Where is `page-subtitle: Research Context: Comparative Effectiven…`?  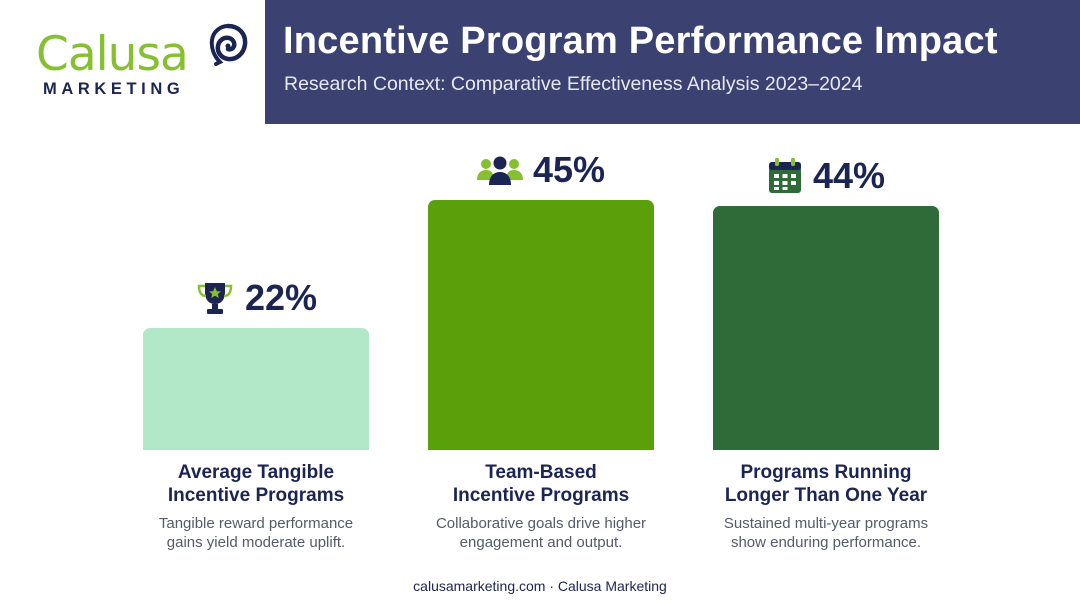
page-subtitle: Research Context: Comparative Effectiven… is located at coordinates (573, 84).